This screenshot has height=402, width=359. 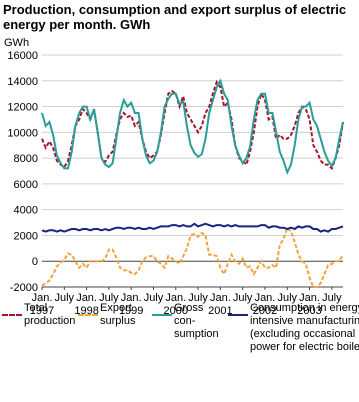 I want to click on y-unit: GWh, so click(x=16, y=43).